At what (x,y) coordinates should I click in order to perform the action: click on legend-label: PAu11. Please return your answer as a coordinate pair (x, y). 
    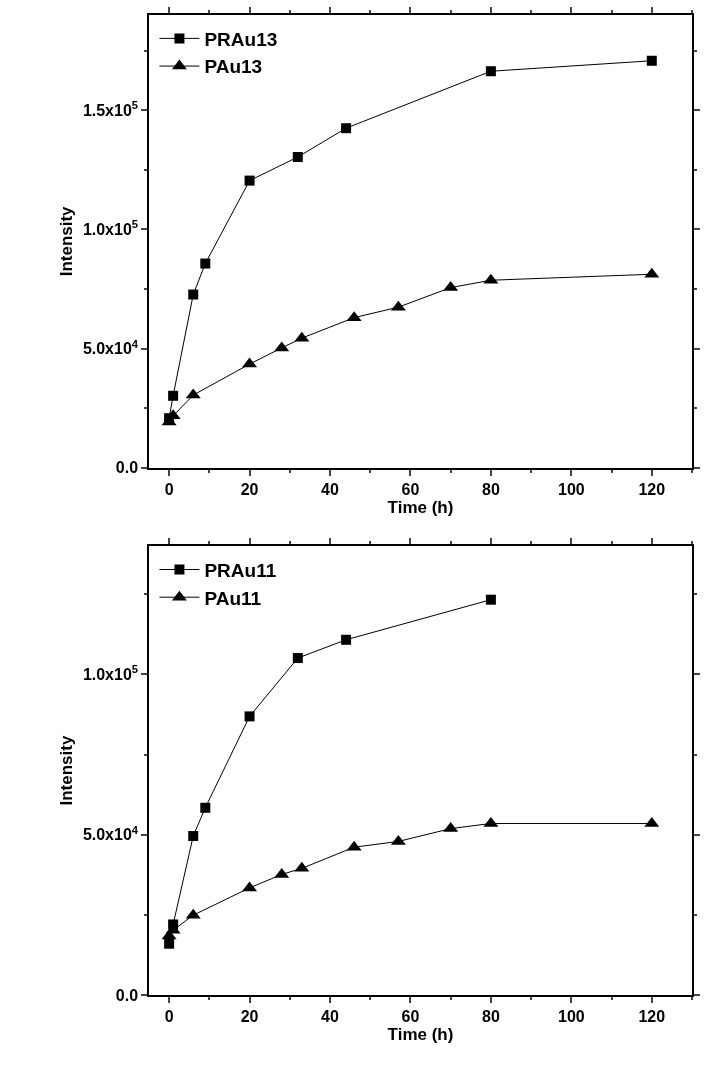
    Looking at the image, I should click on (233, 598).